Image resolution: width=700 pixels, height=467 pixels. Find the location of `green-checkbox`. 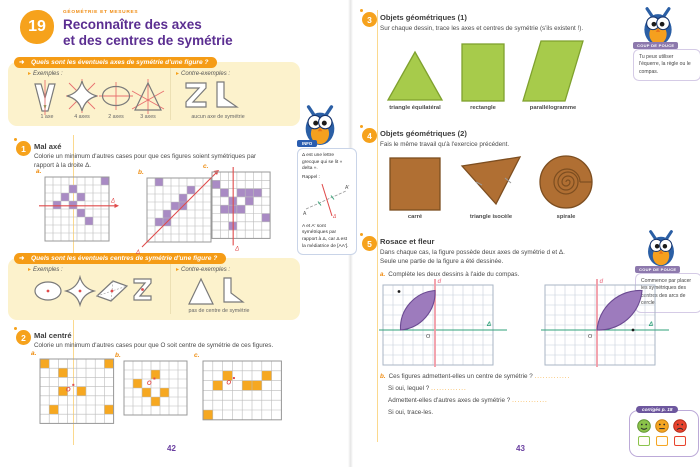

green-checkbox is located at coordinates (644, 441).